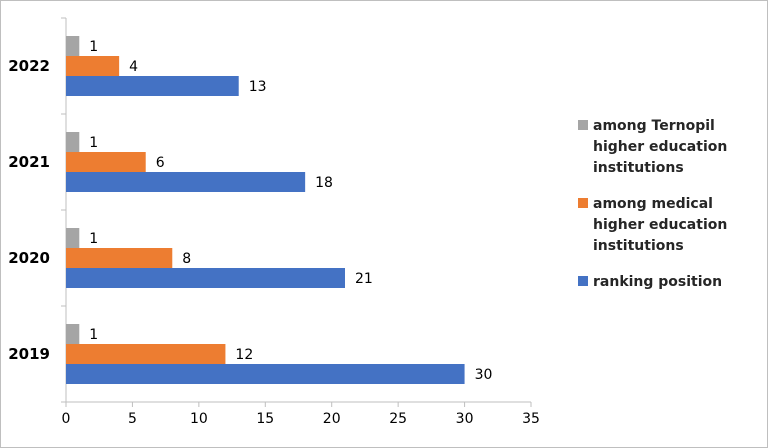 The width and height of the screenshot is (768, 448). What do you see at coordinates (657, 282) in the screenshot?
I see `legend-label: ranking position` at bounding box center [657, 282].